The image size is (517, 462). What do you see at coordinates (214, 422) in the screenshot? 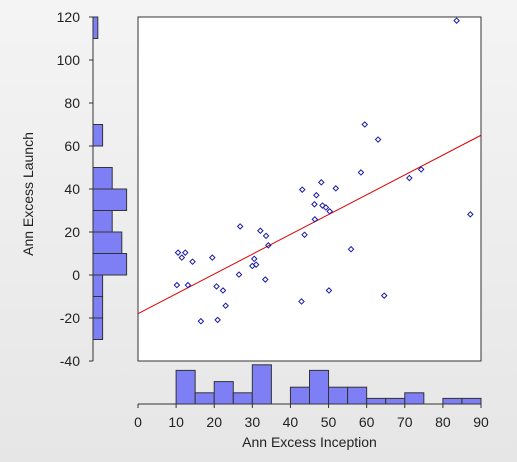
I see `x-tick-label: 20` at bounding box center [214, 422].